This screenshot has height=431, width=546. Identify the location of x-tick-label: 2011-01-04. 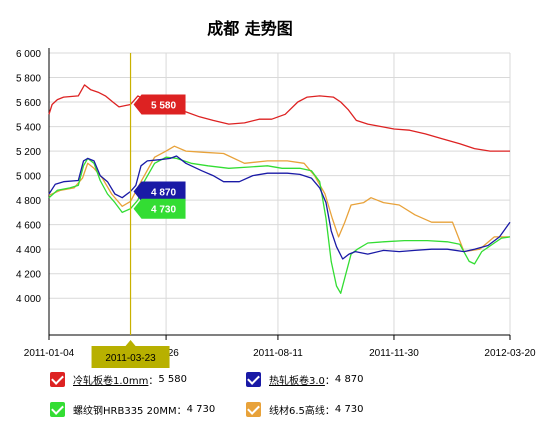
(49, 353).